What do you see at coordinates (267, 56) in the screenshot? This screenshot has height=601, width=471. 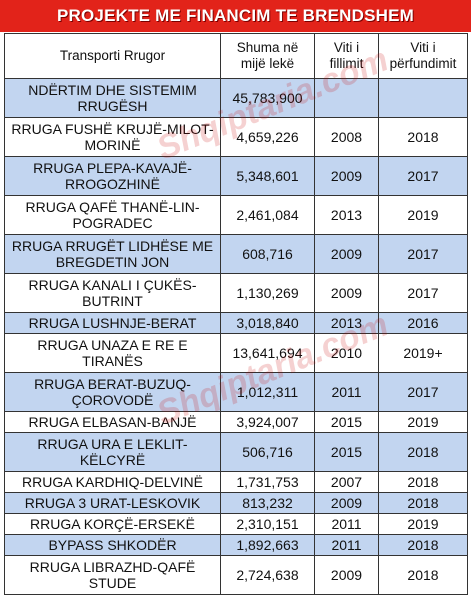 I see `header-amount: Shuma në mijë lekë` at bounding box center [267, 56].